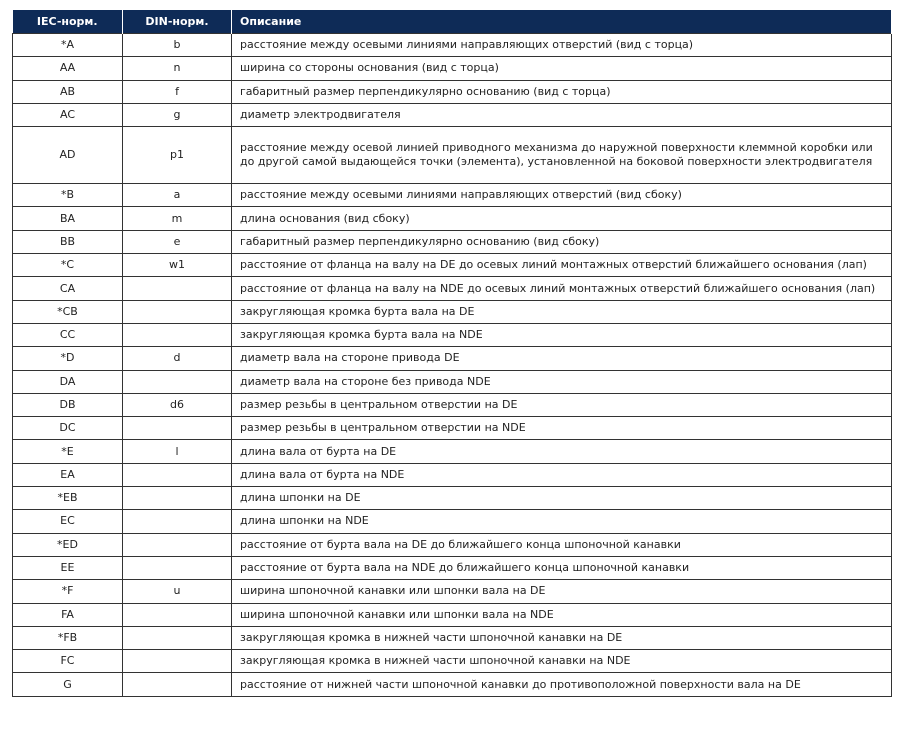 Image resolution: width=903 pixels, height=733 pixels. I want to click on cell-din: d6, so click(177, 405).